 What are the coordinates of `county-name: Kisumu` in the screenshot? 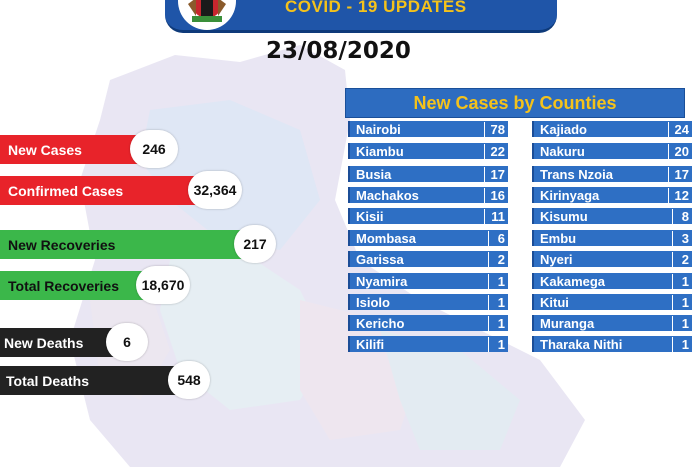 It's located at (564, 216).